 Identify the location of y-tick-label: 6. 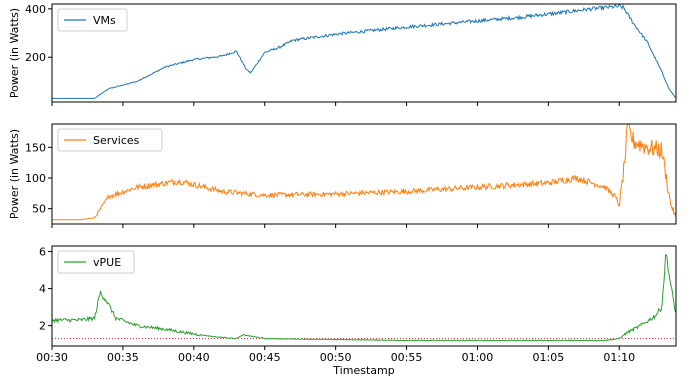
(42, 252).